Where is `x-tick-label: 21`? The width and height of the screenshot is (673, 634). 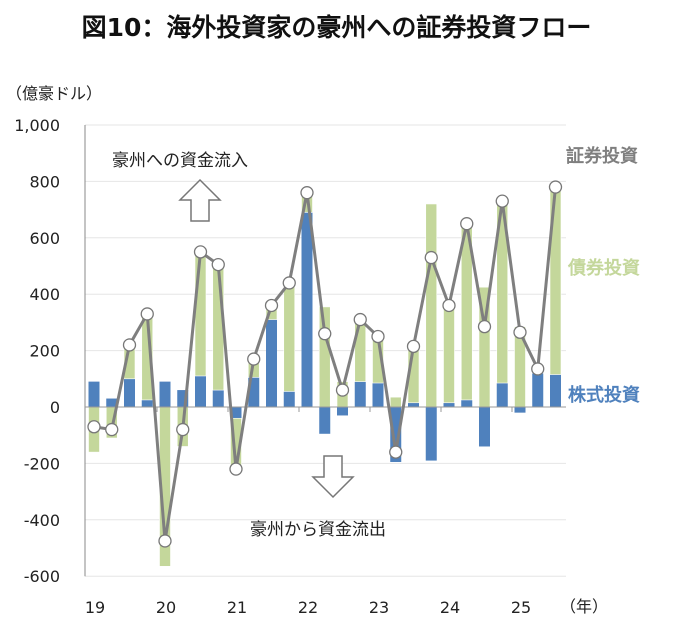
x-tick-label: 21 is located at coordinates (237, 607).